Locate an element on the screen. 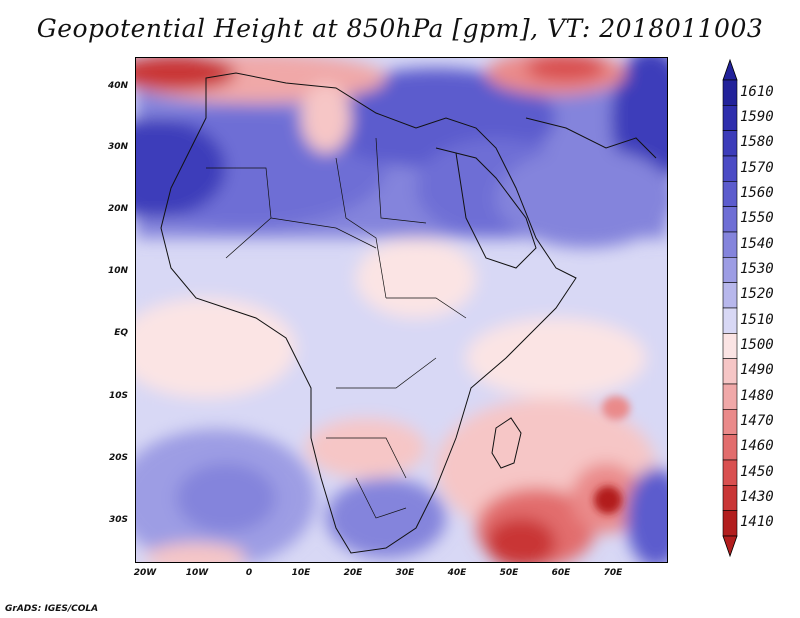  footer-credit: GrADS: IGES/COLA is located at coordinates (52, 609).